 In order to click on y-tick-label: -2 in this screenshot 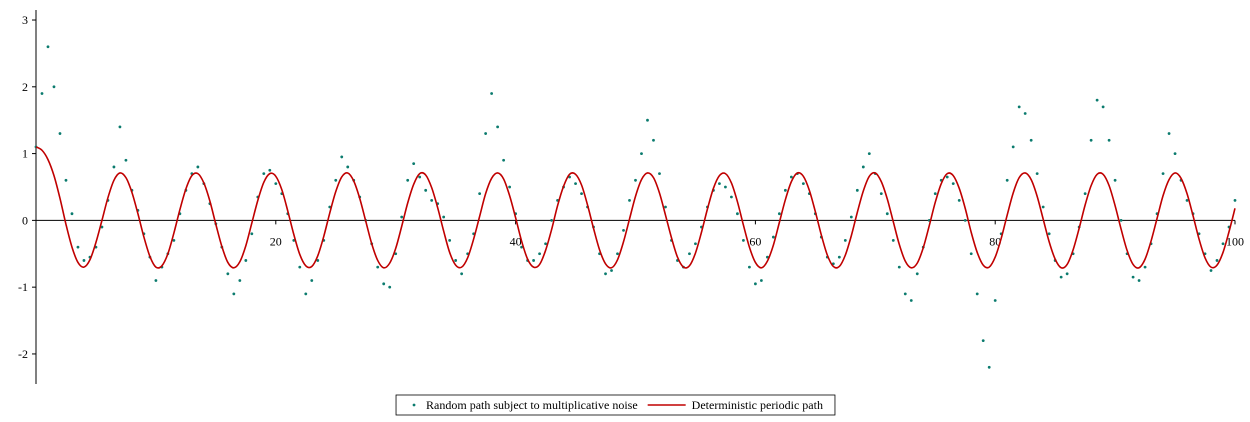, I will do `click(23, 354)`.